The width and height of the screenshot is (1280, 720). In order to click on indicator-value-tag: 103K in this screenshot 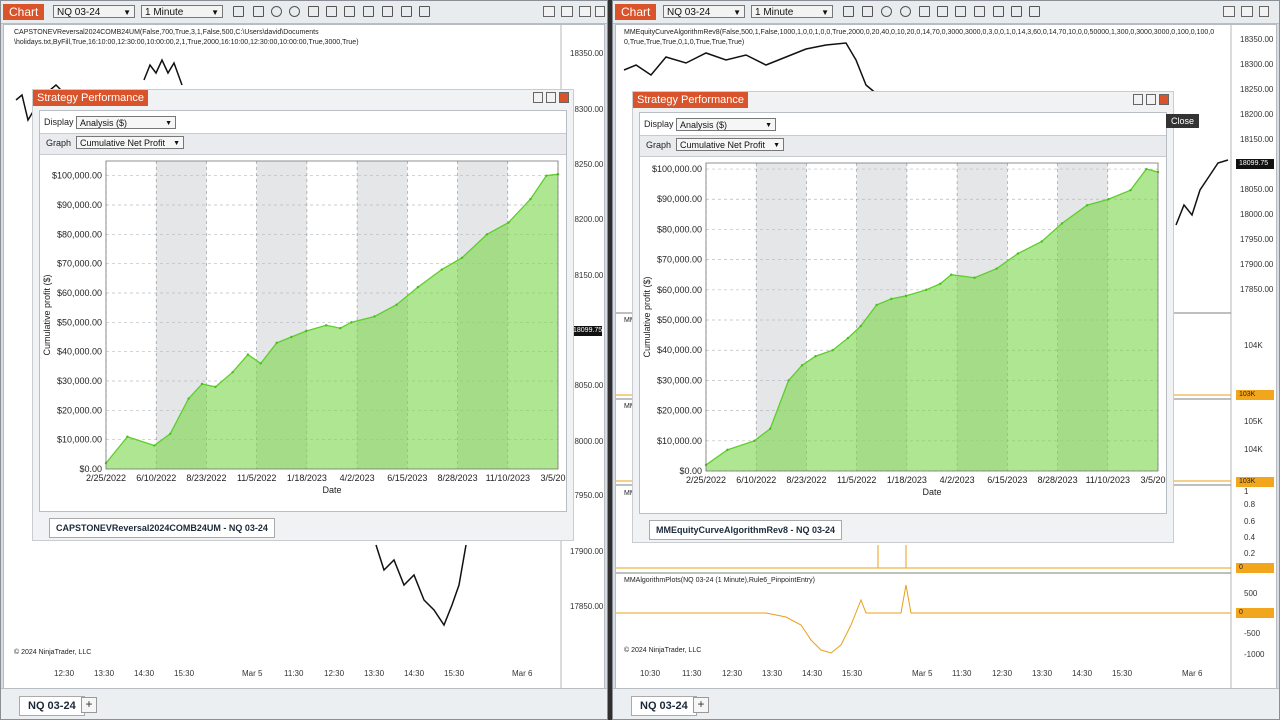, I will do `click(1255, 395)`.